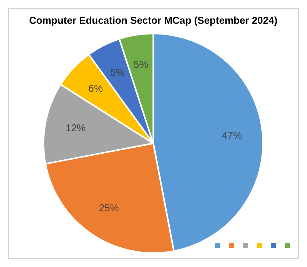  What do you see at coordinates (96, 90) in the screenshot?
I see `data-label: 6%` at bounding box center [96, 90].